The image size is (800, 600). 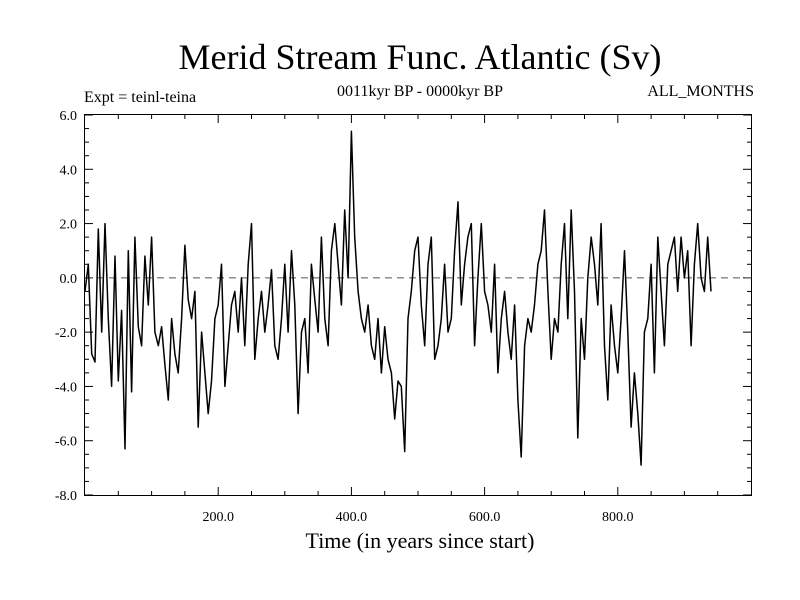 I want to click on y-tick-label: 6.0, so click(x=69, y=116).